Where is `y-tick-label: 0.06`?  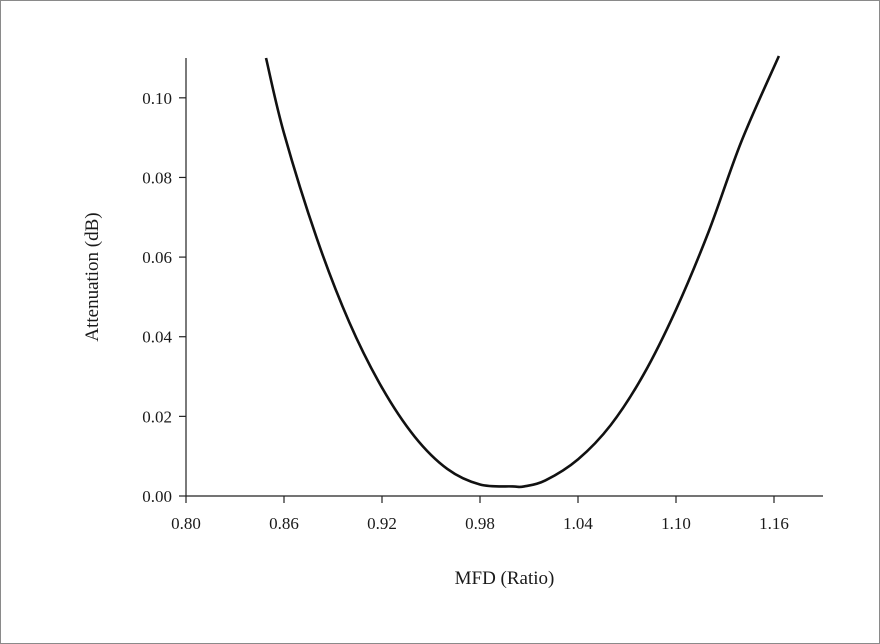 y-tick-label: 0.06 is located at coordinates (157, 257).